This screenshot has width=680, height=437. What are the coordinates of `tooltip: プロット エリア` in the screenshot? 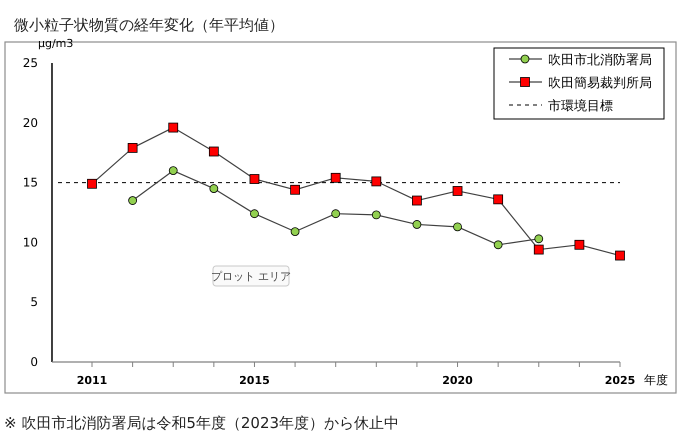 It's located at (251, 276).